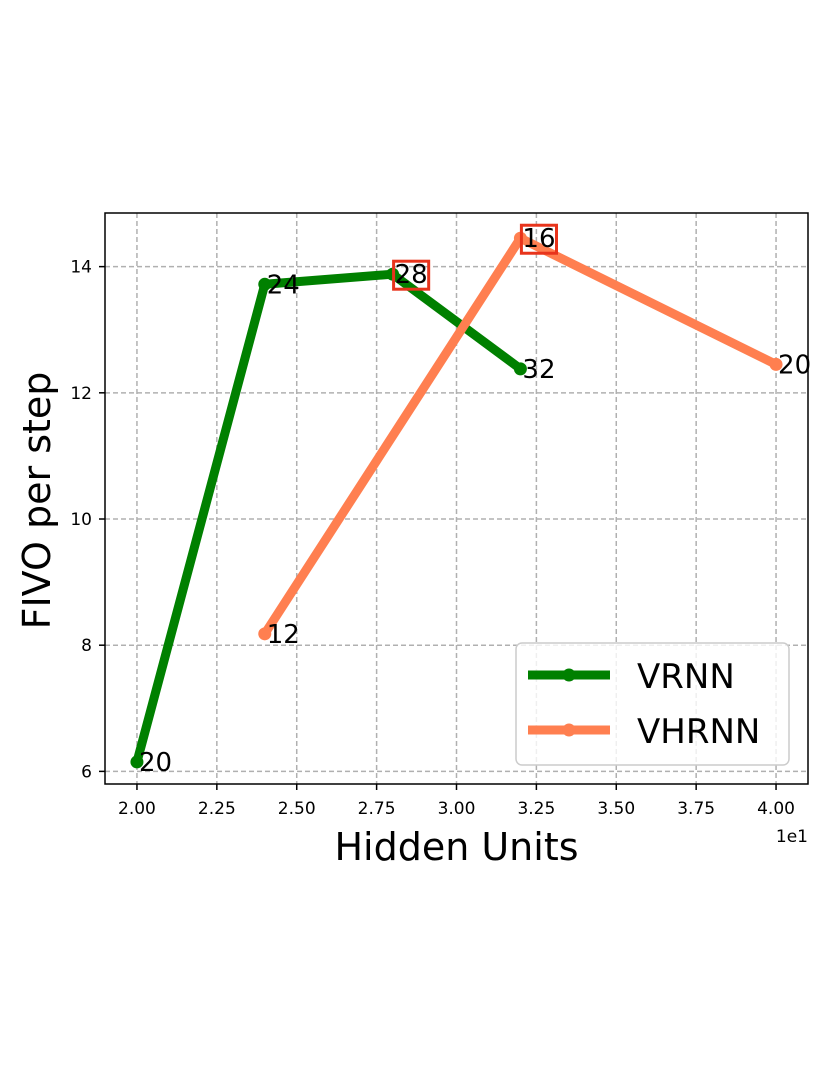 The width and height of the screenshot is (830, 1075). What do you see at coordinates (283, 635) in the screenshot?
I see `data-point-label: 12` at bounding box center [283, 635].